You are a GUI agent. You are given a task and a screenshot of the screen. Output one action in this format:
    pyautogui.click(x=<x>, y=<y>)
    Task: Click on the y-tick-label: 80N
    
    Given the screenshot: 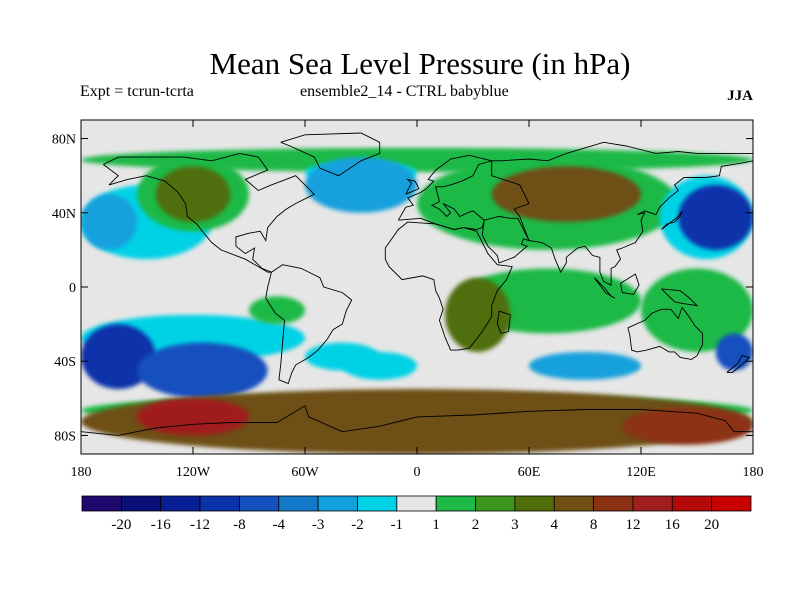 What is the action you would take?
    pyautogui.click(x=64, y=140)
    